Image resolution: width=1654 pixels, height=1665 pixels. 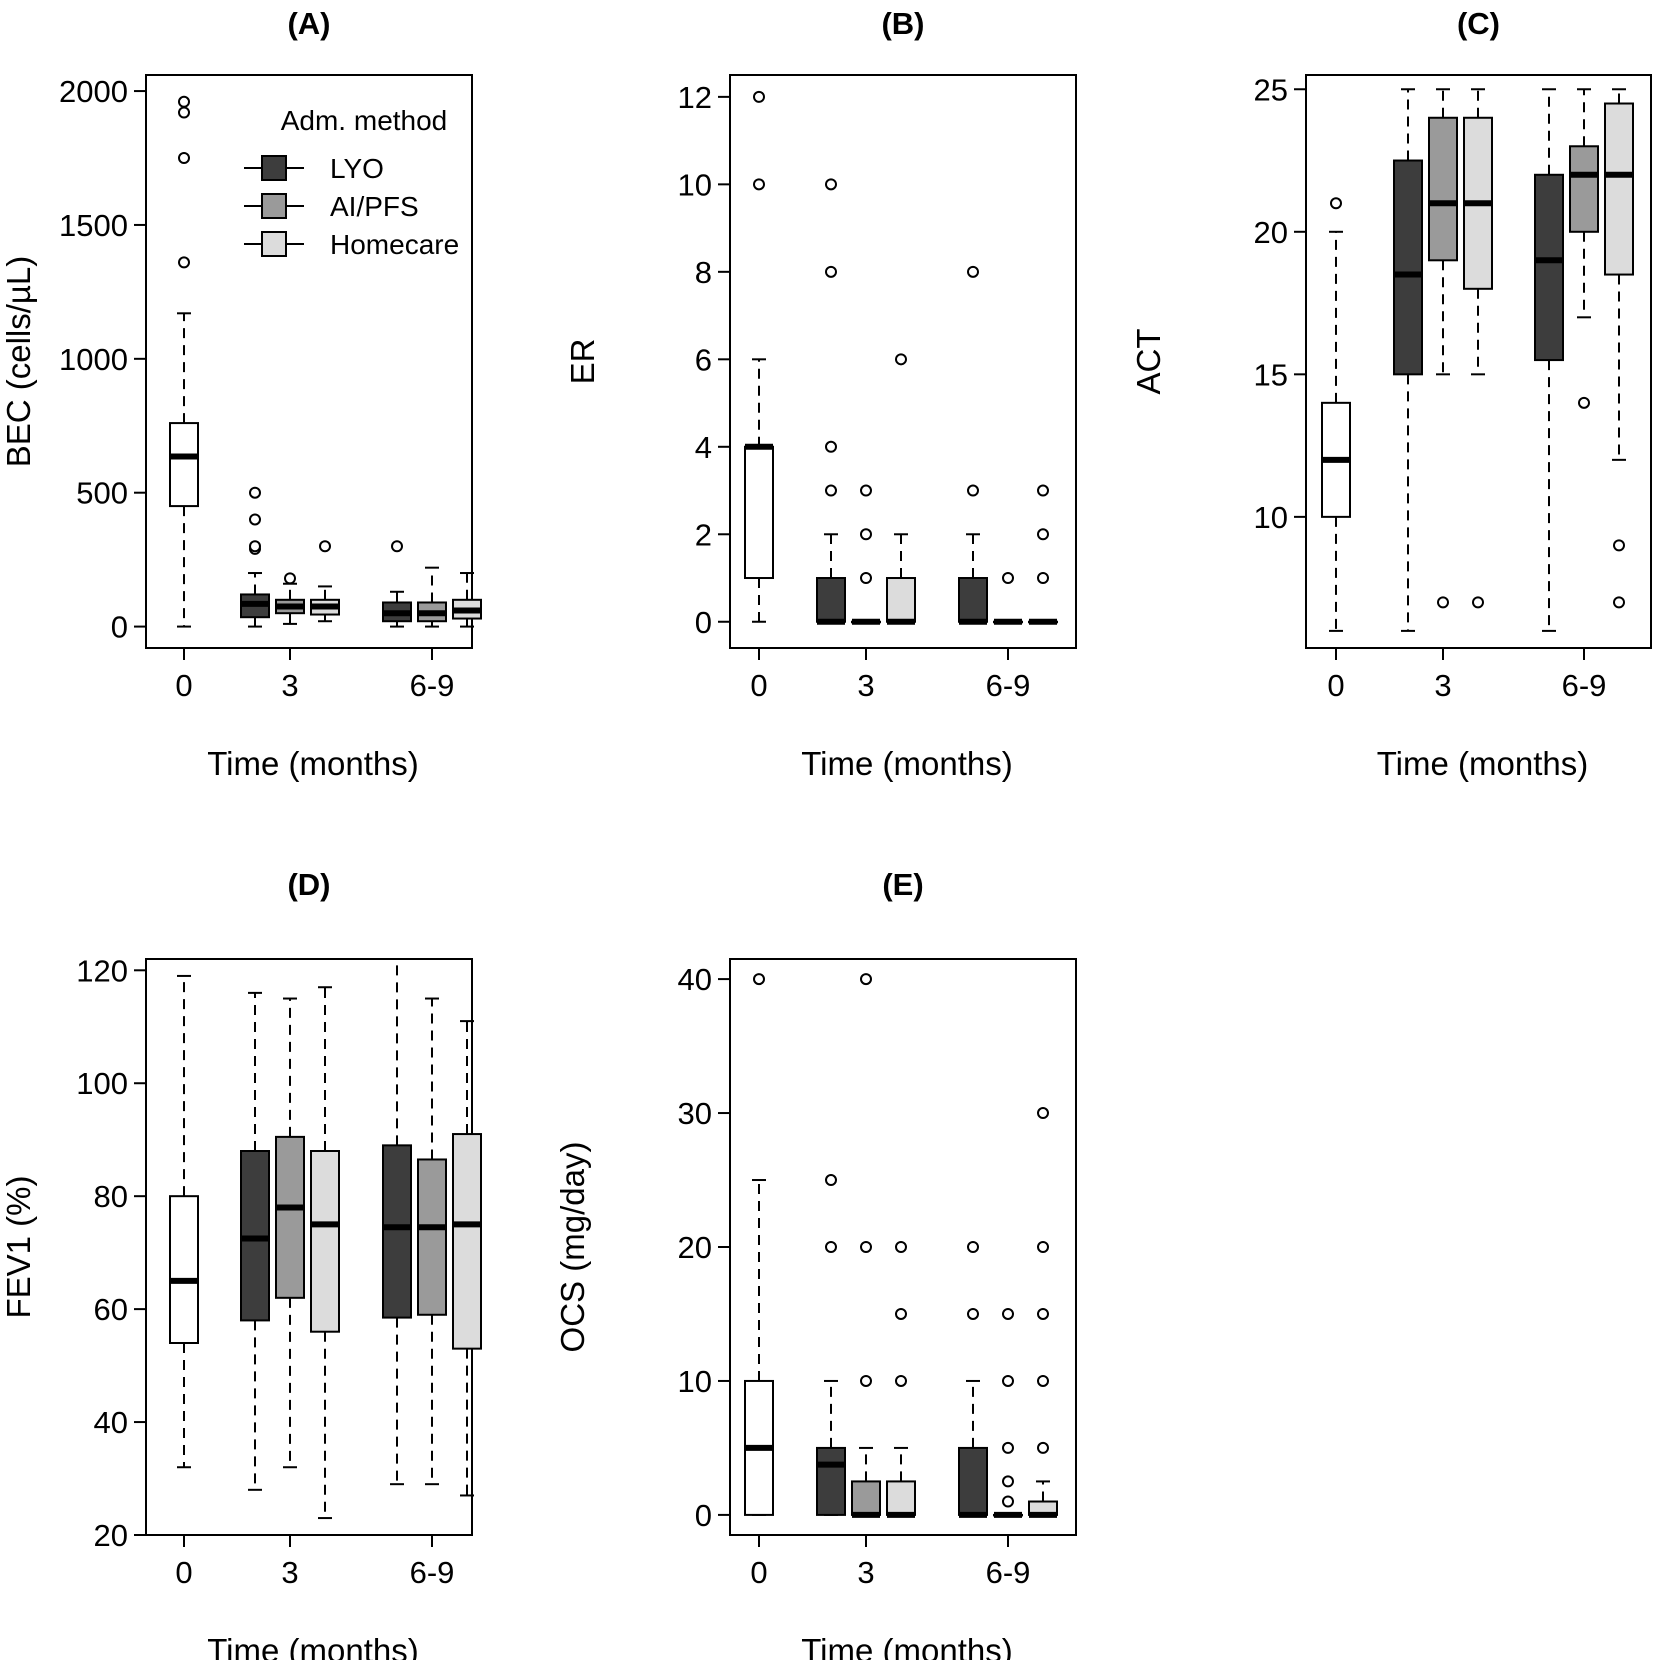 What do you see at coordinates (357, 168) in the screenshot?
I see `legend-label: LYO` at bounding box center [357, 168].